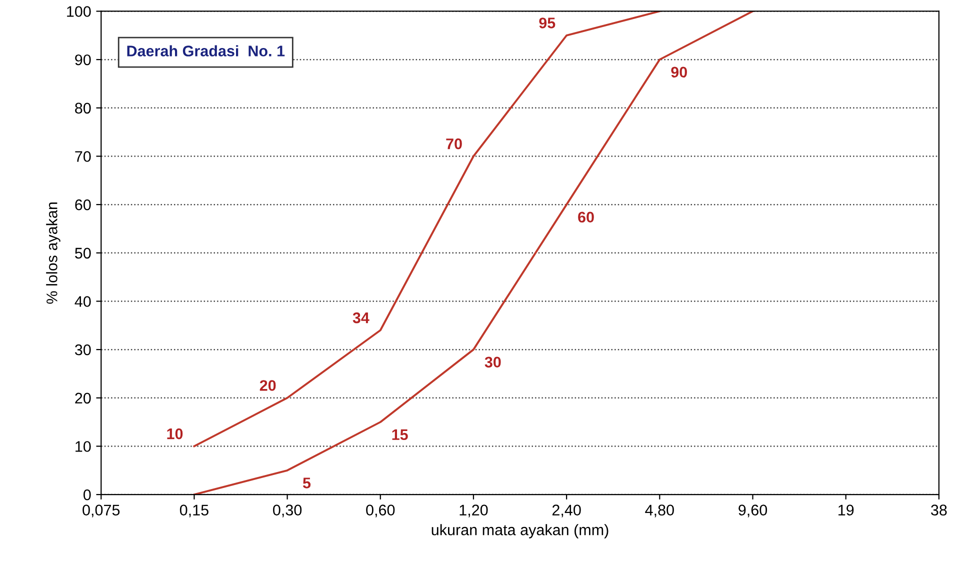  Describe the element at coordinates (175, 434) in the screenshot. I see `data-label: 10` at that location.